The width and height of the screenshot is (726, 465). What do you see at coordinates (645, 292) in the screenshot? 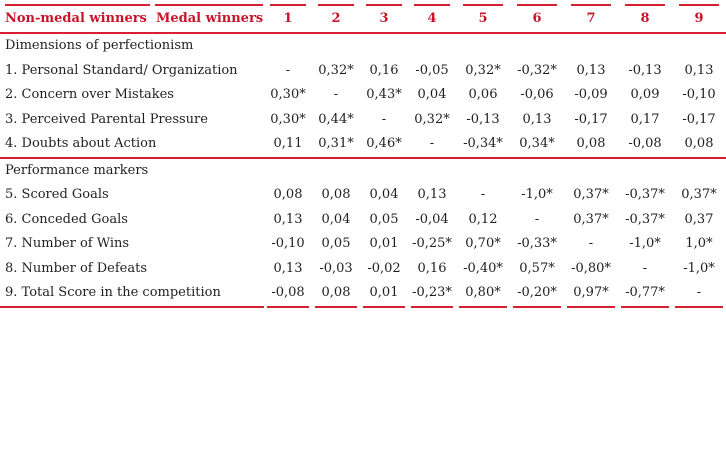
I see `value-cell: -0,77*` at bounding box center [645, 292].